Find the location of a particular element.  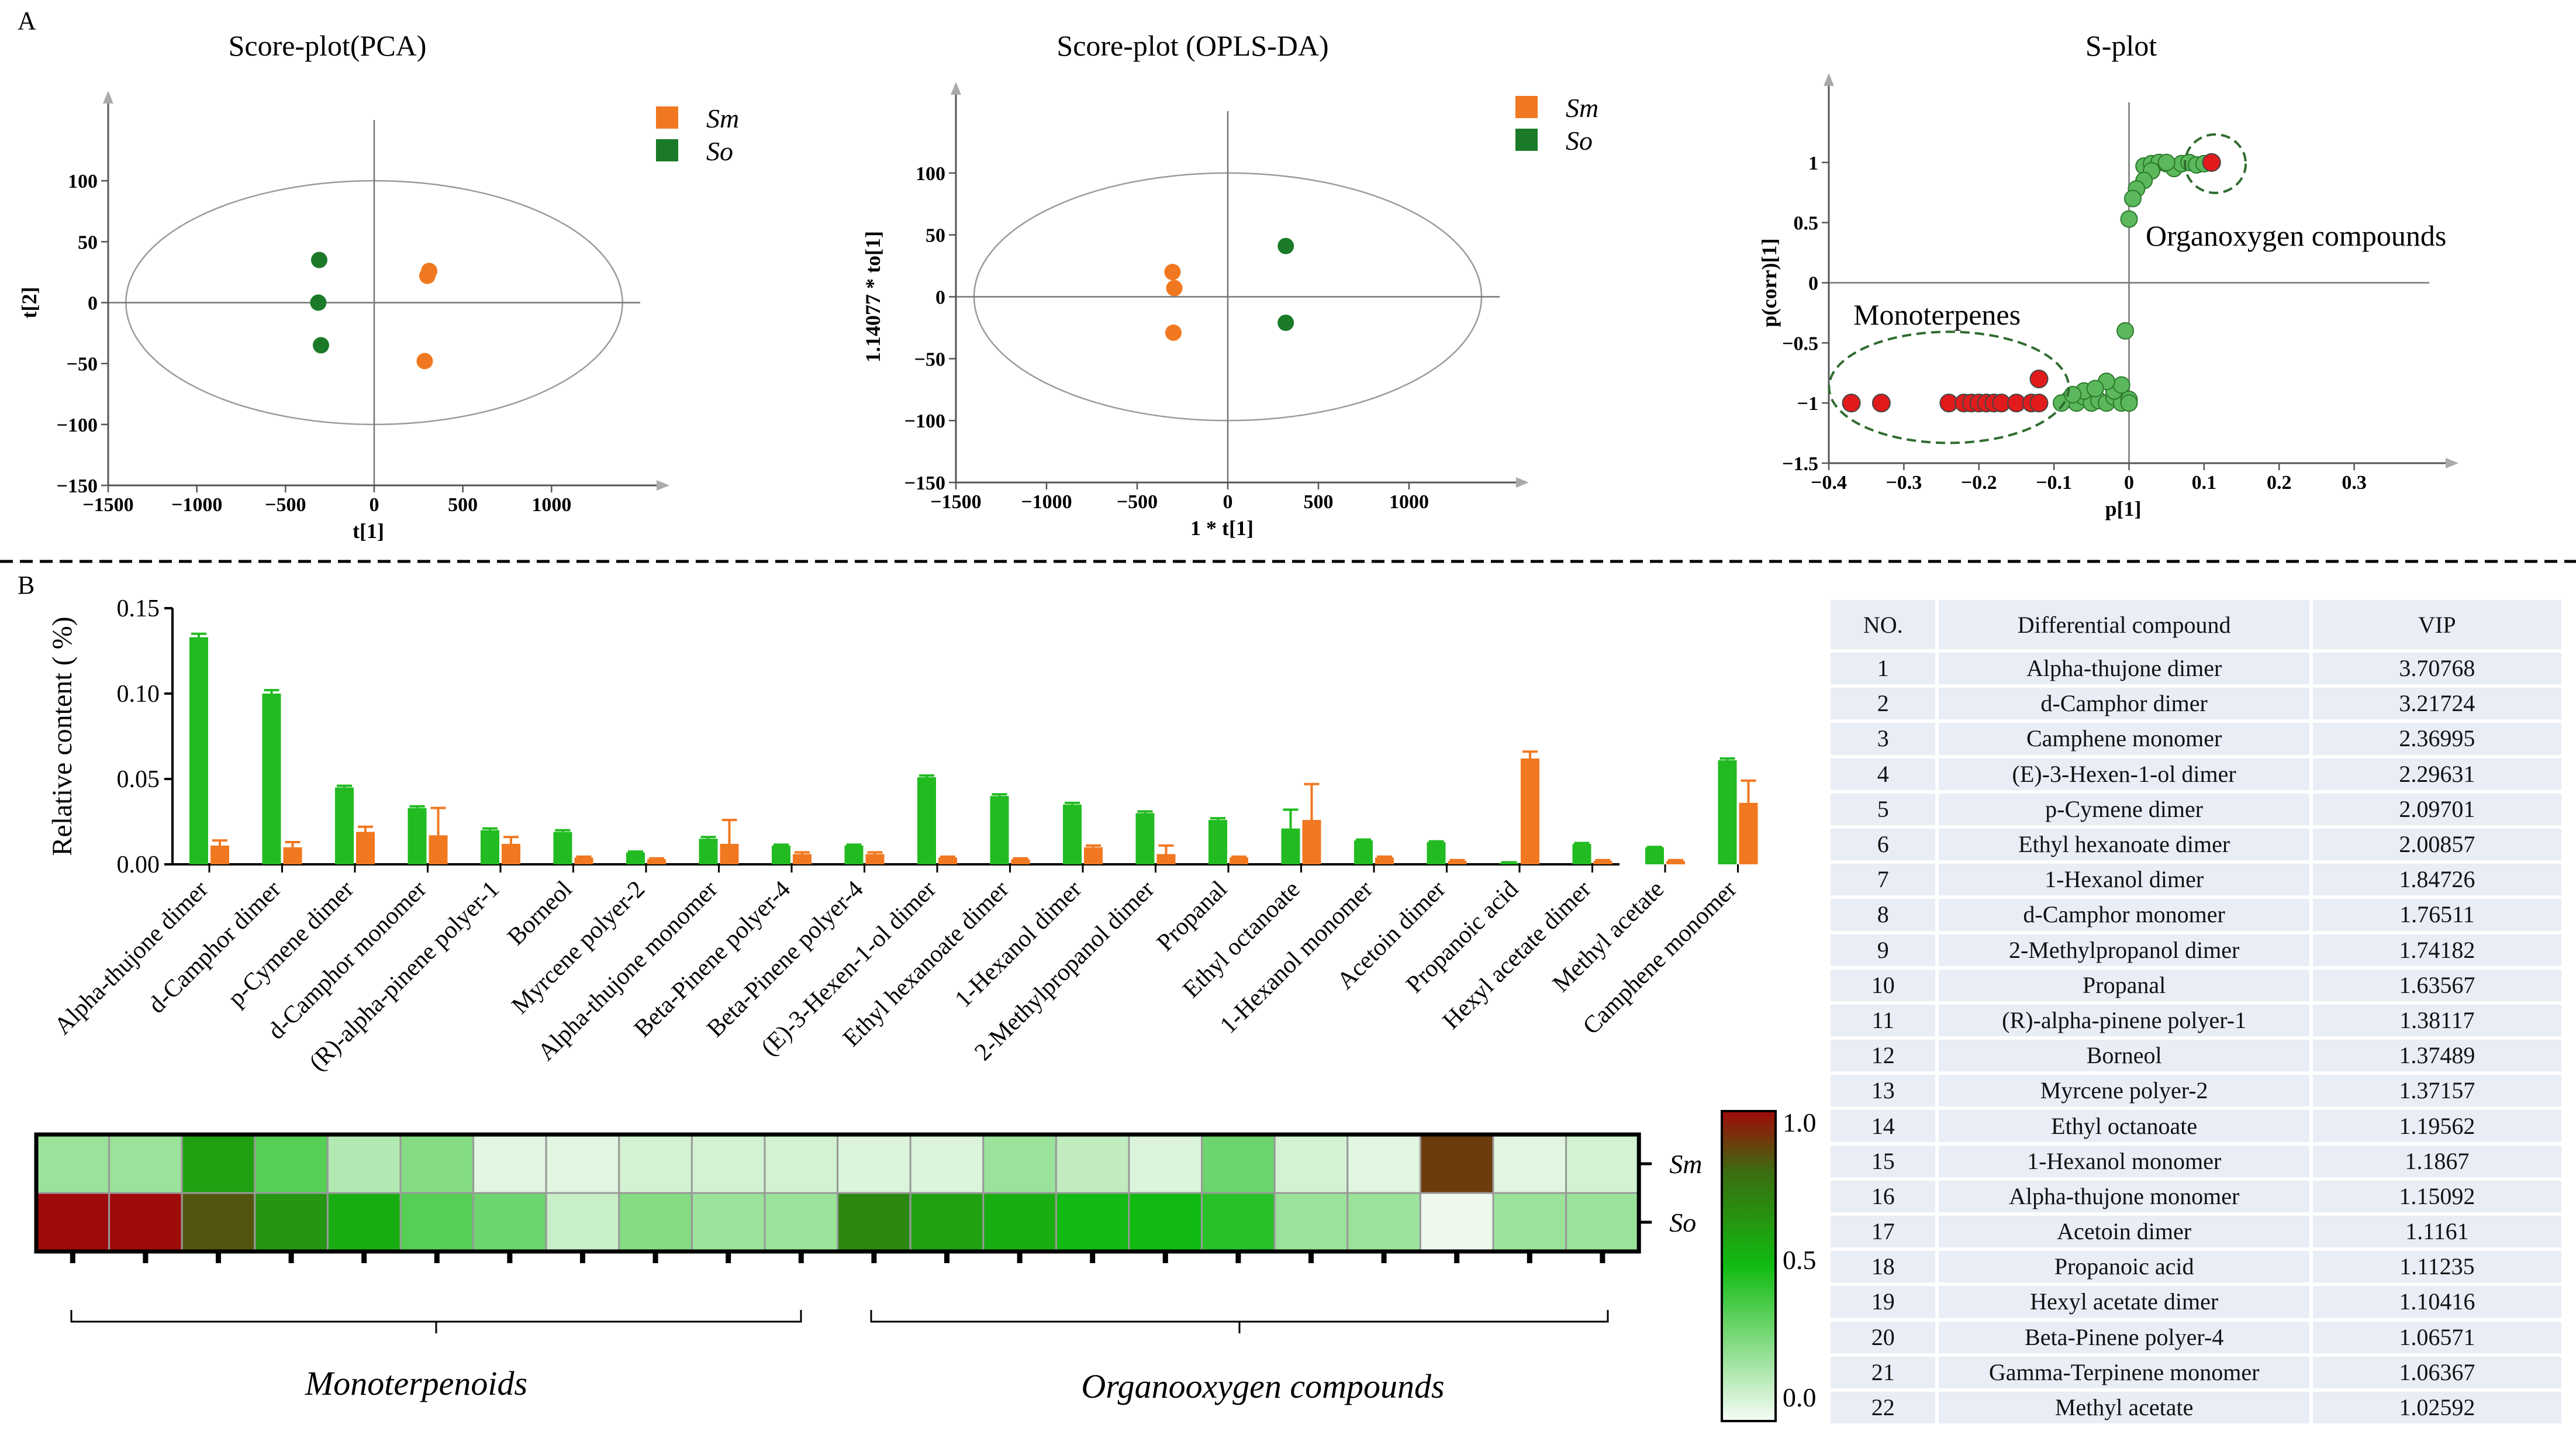

row-compound: Ethyl octanoate is located at coordinates (2124, 1126).